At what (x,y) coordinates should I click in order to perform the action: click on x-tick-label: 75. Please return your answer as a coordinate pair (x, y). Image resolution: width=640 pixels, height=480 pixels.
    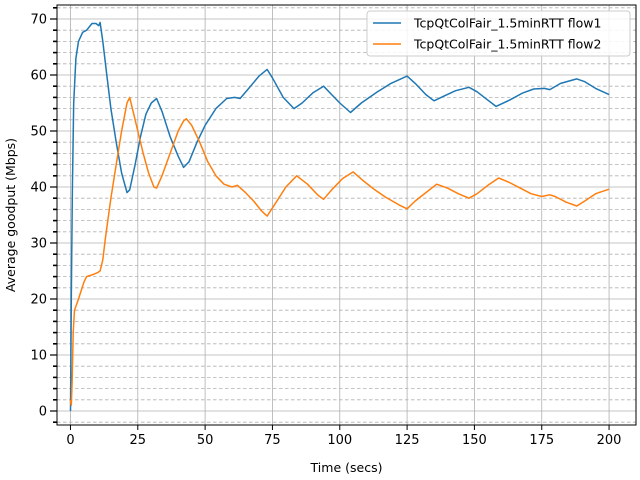
    Looking at the image, I should click on (272, 440).